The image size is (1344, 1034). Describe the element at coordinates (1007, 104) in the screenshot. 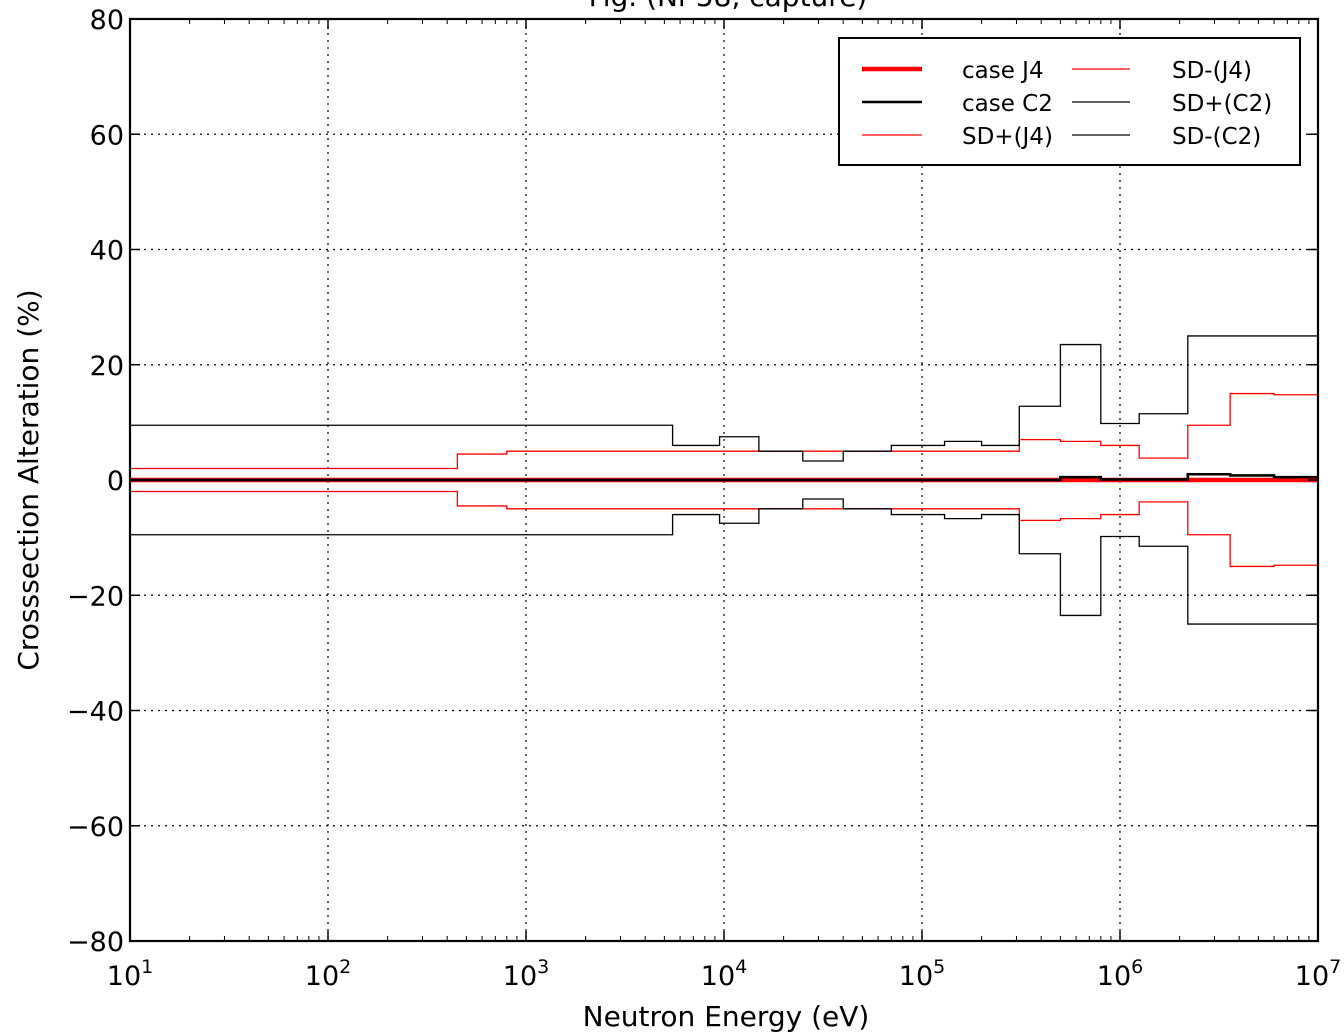

I see `legend-label: case C2` at that location.